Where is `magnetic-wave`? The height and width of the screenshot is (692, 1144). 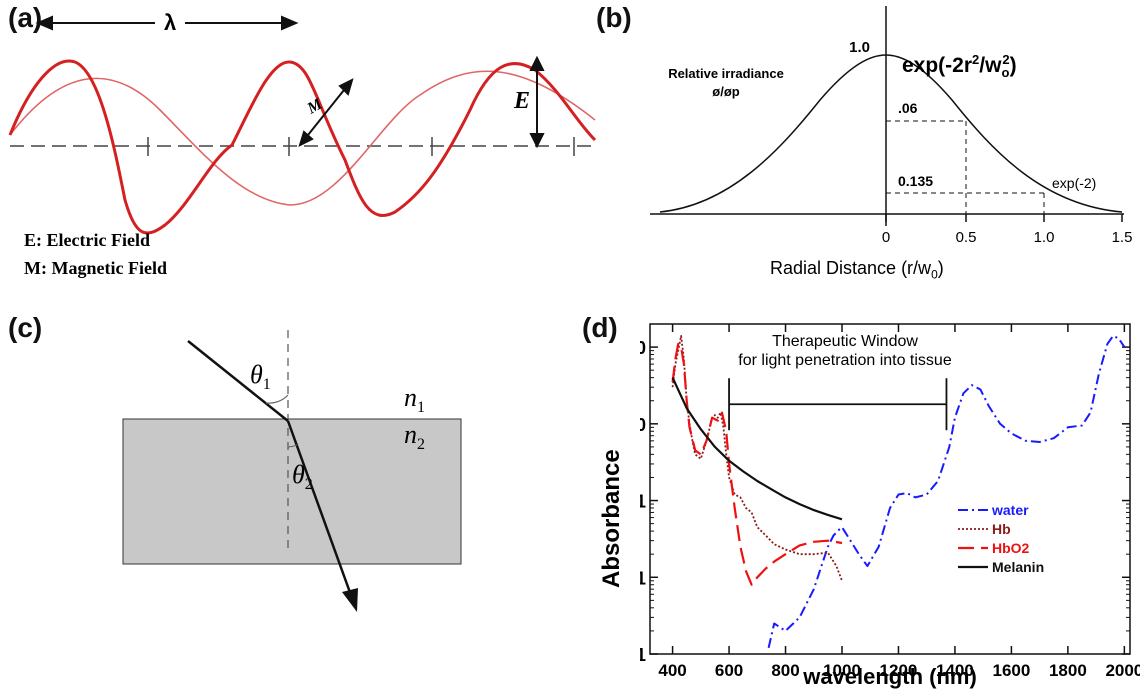
magnetic-wave is located at coordinates (302, 138).